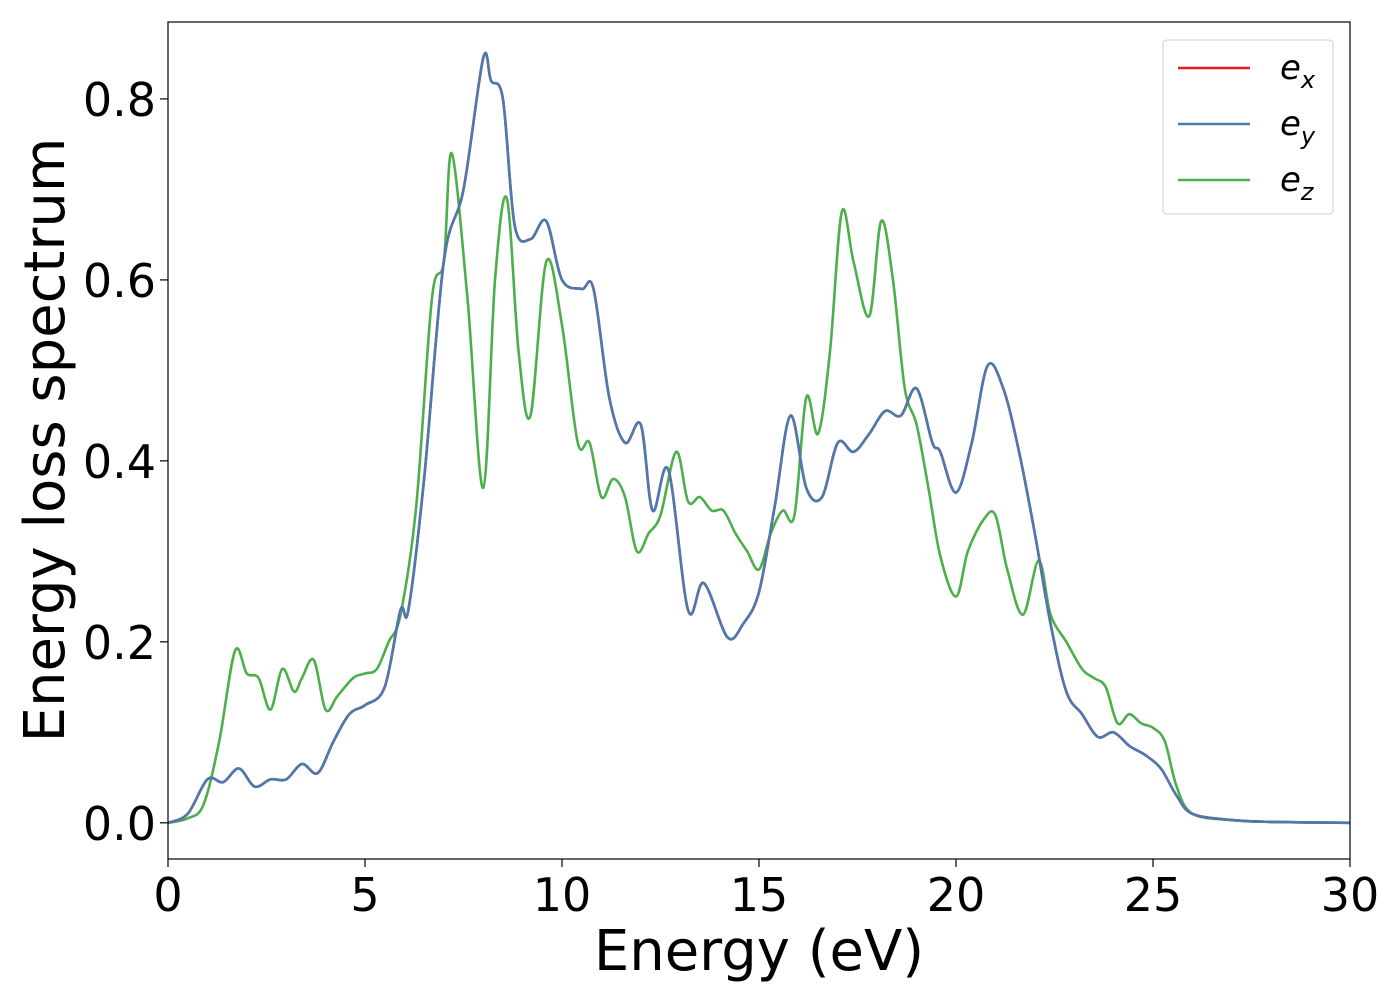  I want to click on legend-label-ez: ez, so click(1297, 183).